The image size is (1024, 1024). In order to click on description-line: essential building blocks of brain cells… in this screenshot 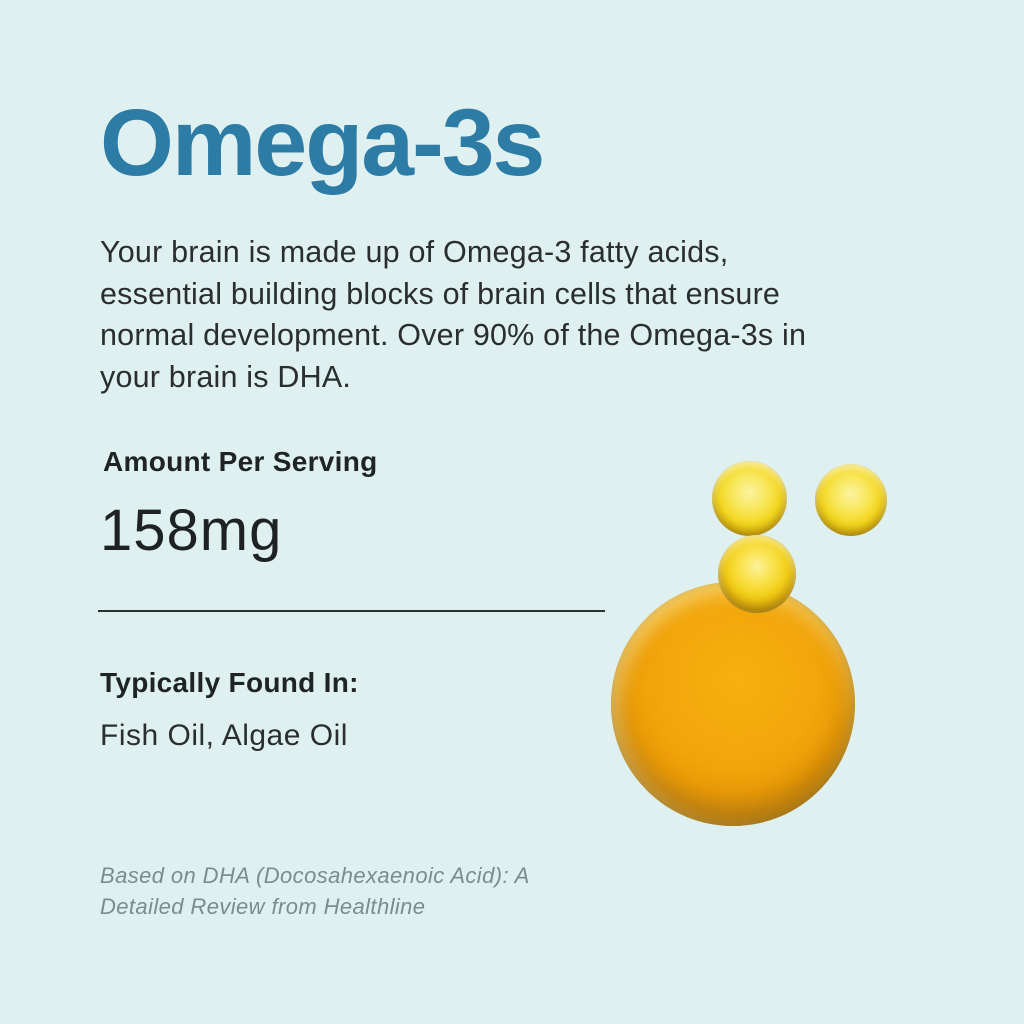, I will do `click(440, 293)`.